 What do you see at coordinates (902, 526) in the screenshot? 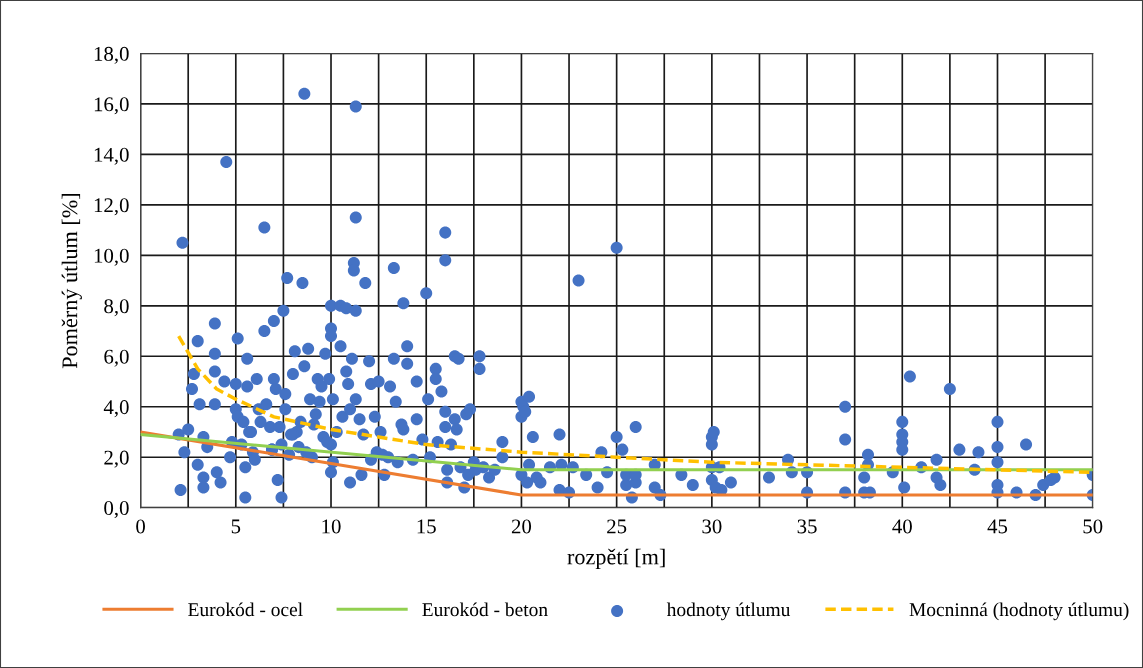
I see `x-tick-label: 40` at bounding box center [902, 526].